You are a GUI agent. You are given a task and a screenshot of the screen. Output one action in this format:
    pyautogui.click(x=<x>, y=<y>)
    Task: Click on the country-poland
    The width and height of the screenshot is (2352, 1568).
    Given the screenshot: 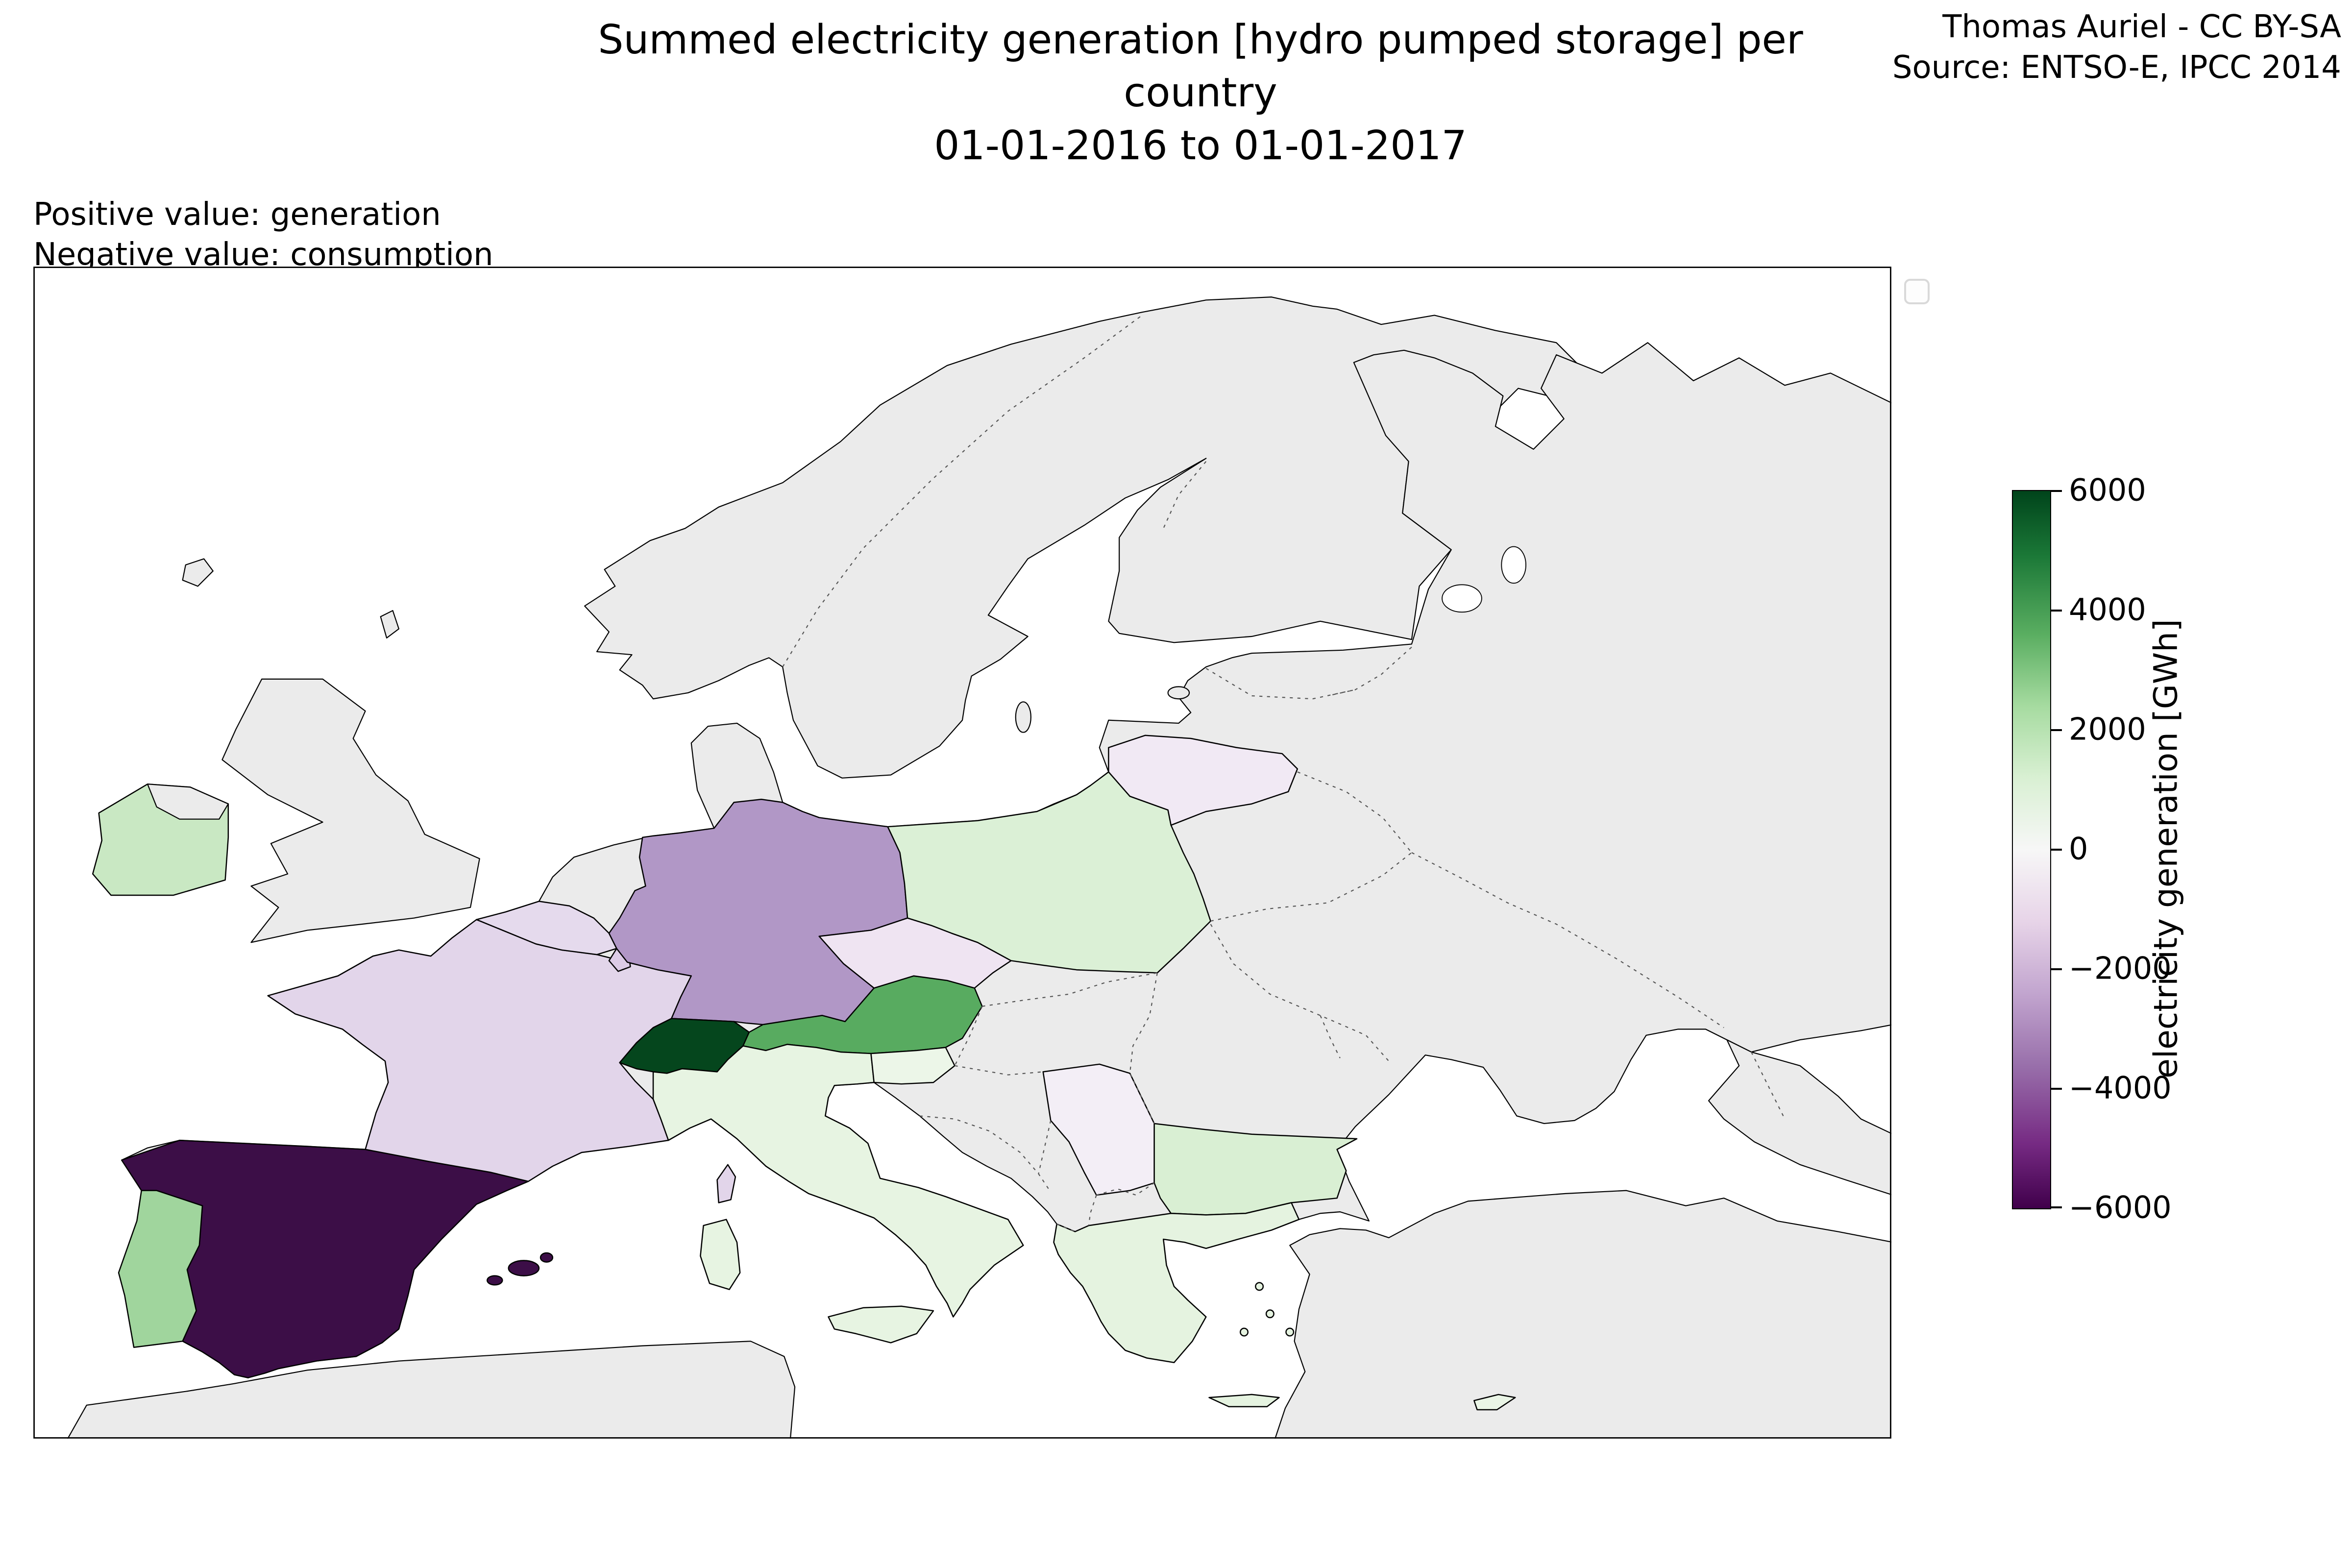 What is the action you would take?
    pyautogui.click(x=1049, y=872)
    